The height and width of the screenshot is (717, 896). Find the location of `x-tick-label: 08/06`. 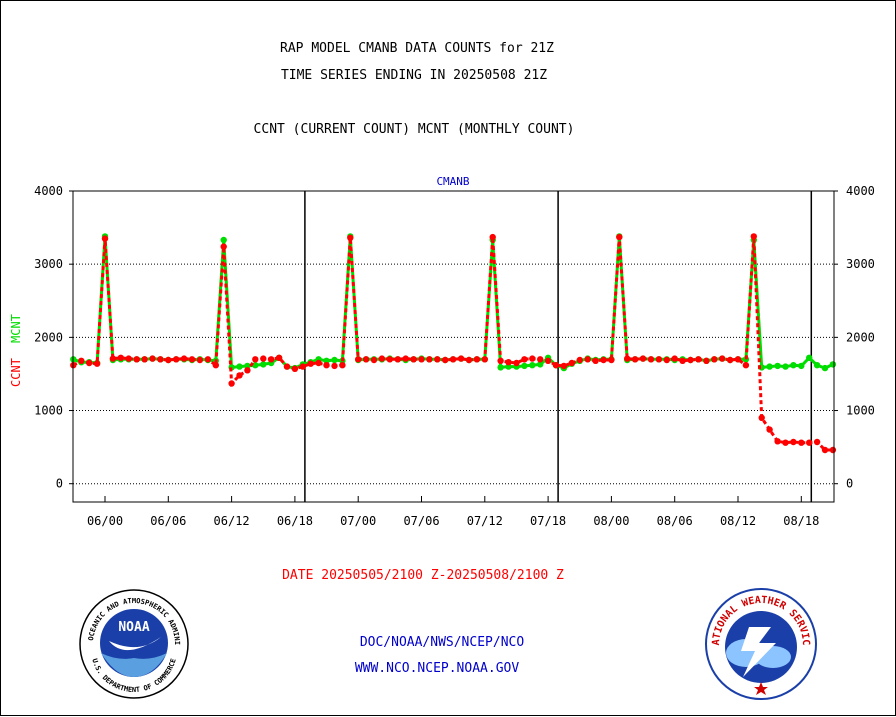

x-tick-label: 08/06 is located at coordinates (675, 521).